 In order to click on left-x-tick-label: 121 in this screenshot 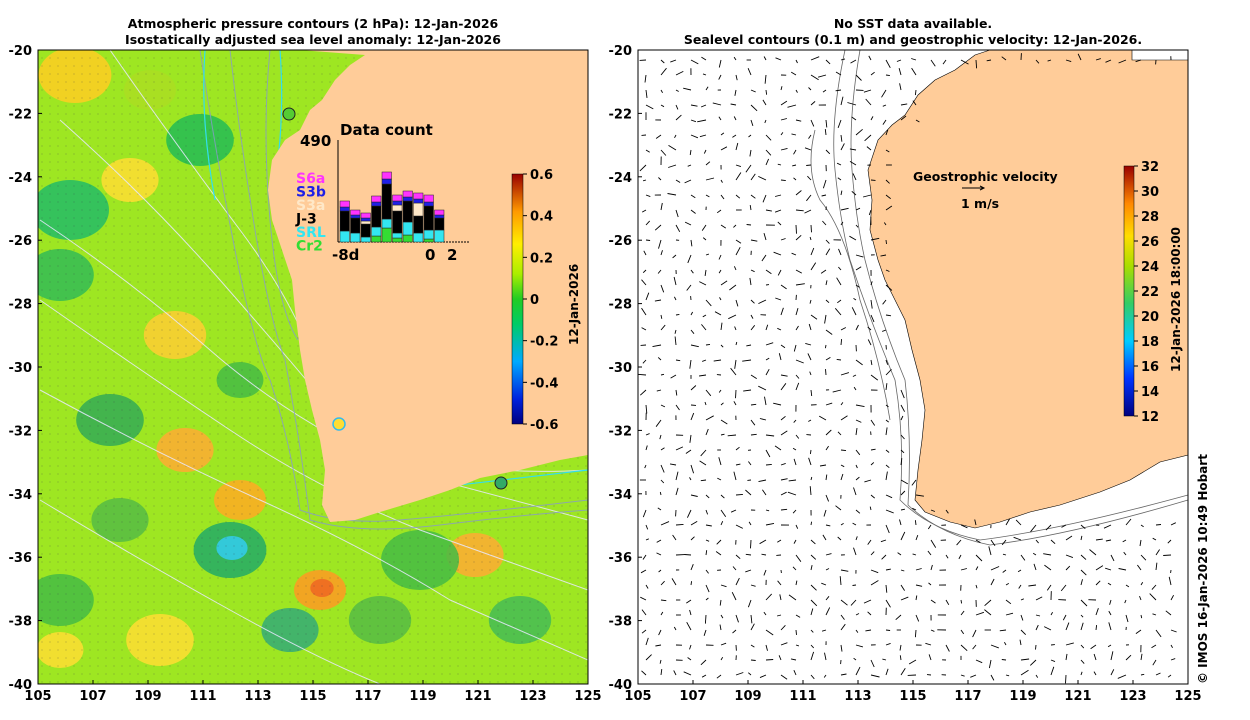, I will do `click(477, 696)`.